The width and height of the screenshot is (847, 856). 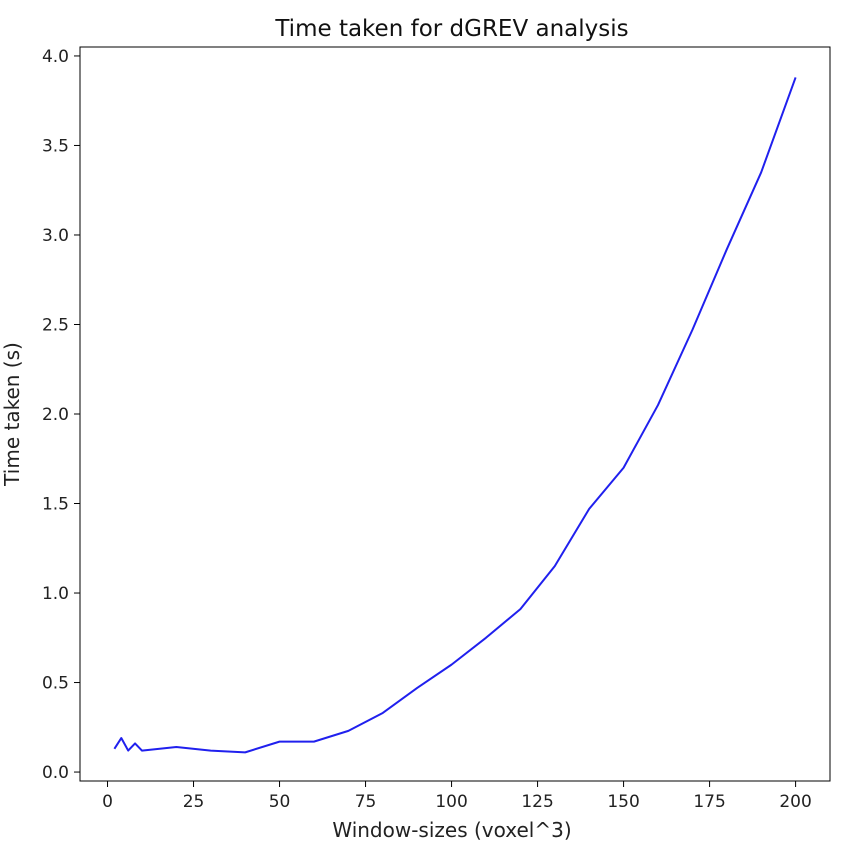 I want to click on y-tick-label: 2.5, so click(x=55, y=325).